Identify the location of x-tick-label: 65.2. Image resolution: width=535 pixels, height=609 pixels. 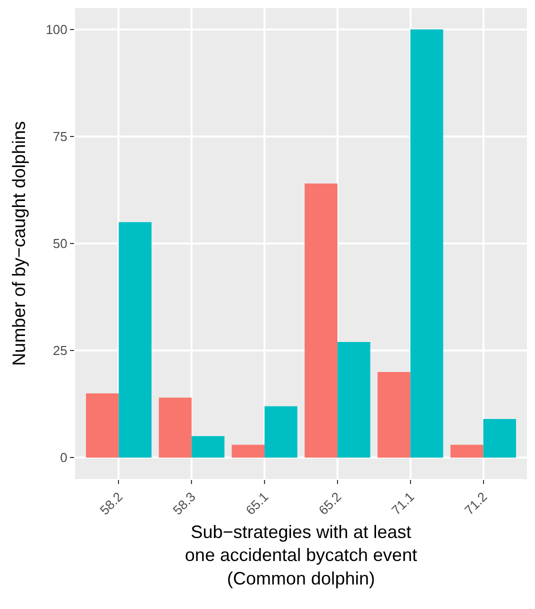
(330, 503).